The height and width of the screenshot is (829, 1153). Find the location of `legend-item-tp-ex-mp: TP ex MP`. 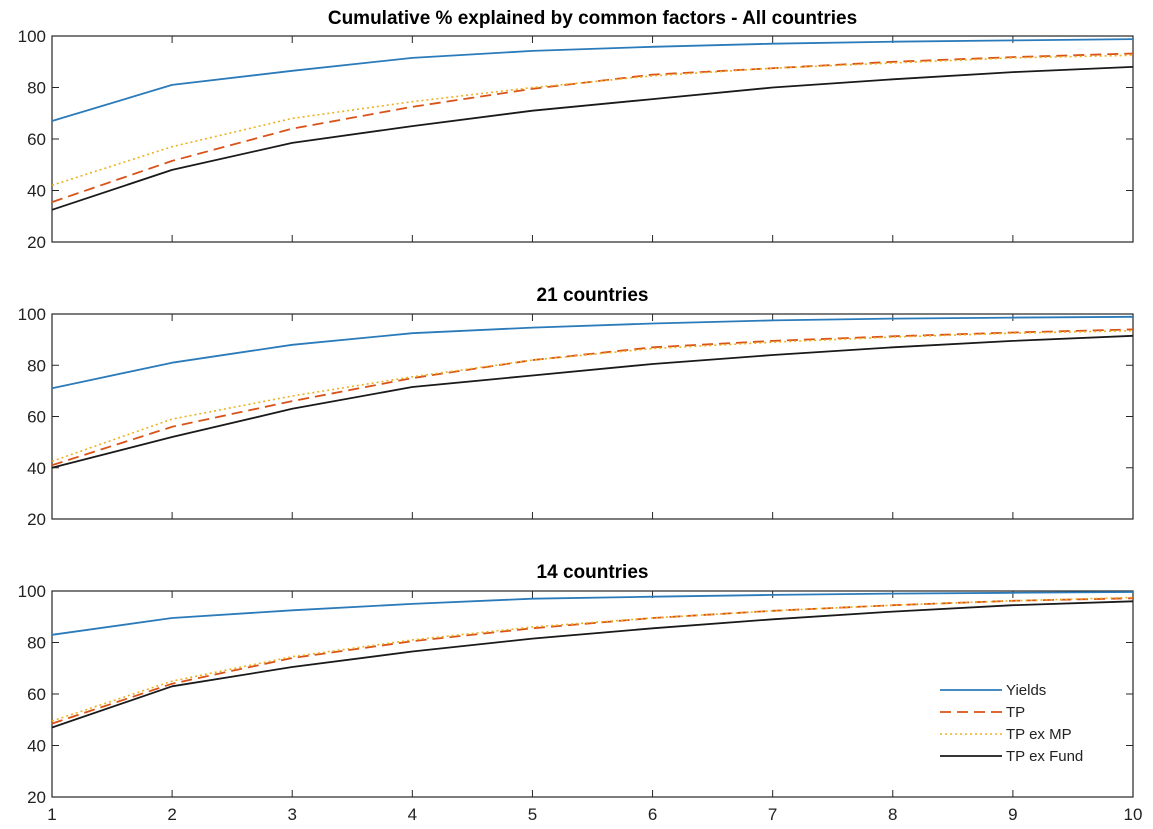

legend-item-tp-ex-mp: TP ex MP is located at coordinates (1006, 734).